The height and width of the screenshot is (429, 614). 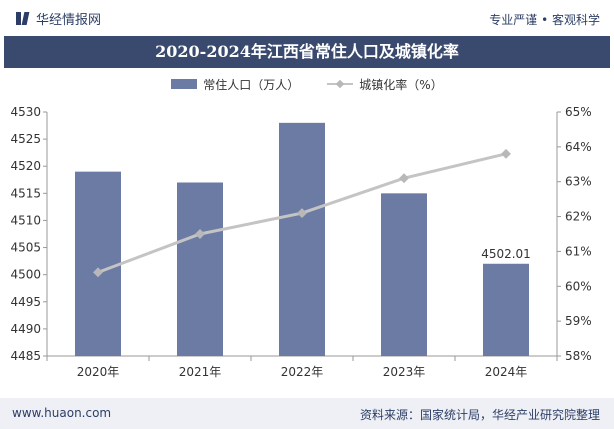 What do you see at coordinates (25, 112) in the screenshot?
I see `y-left-tick-label: 4530` at bounding box center [25, 112].